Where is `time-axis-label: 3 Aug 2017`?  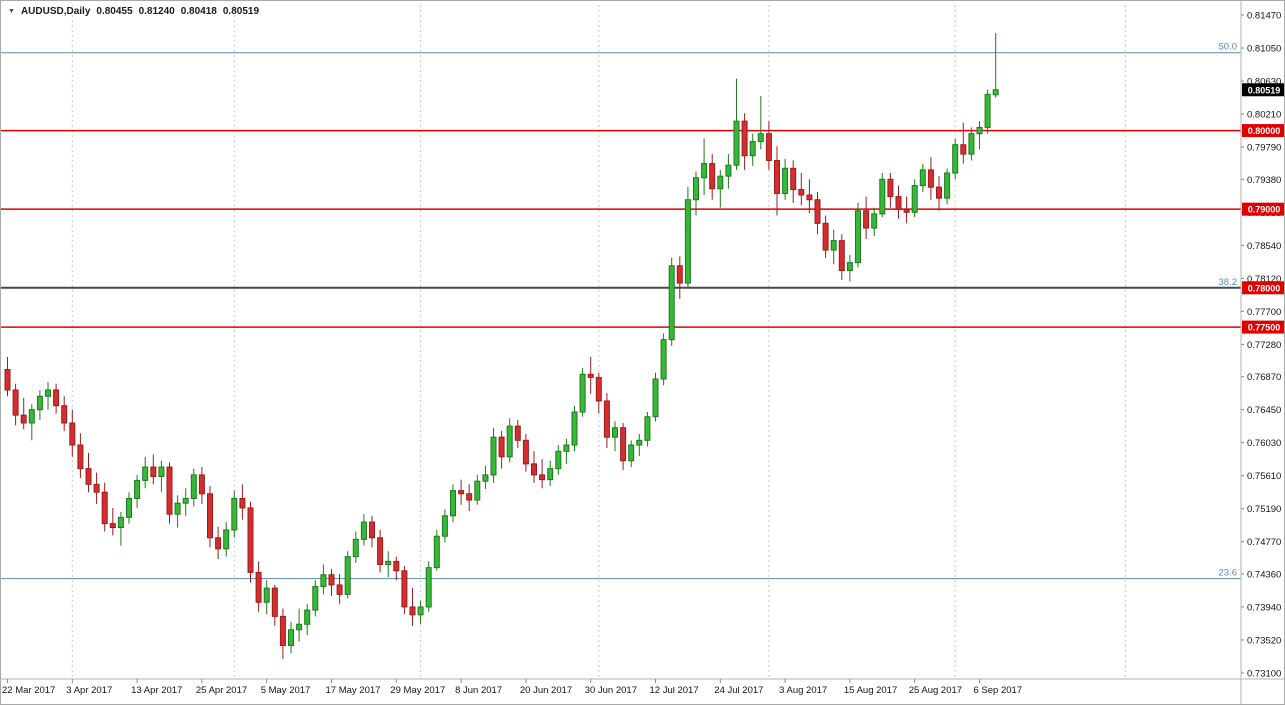
time-axis-label: 3 Aug 2017 is located at coordinates (803, 690).